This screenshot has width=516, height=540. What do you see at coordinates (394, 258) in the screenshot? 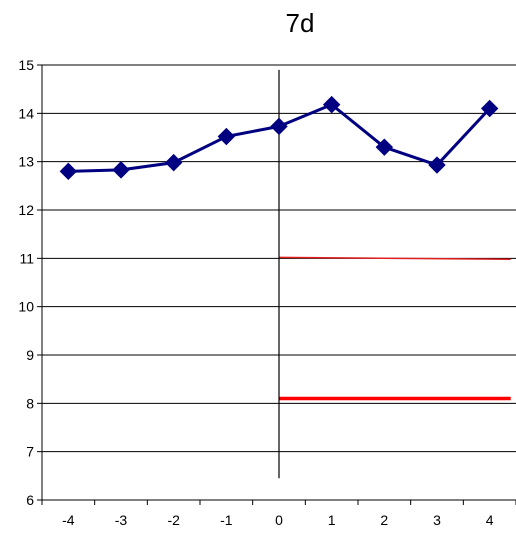
I see `reference-line` at bounding box center [394, 258].